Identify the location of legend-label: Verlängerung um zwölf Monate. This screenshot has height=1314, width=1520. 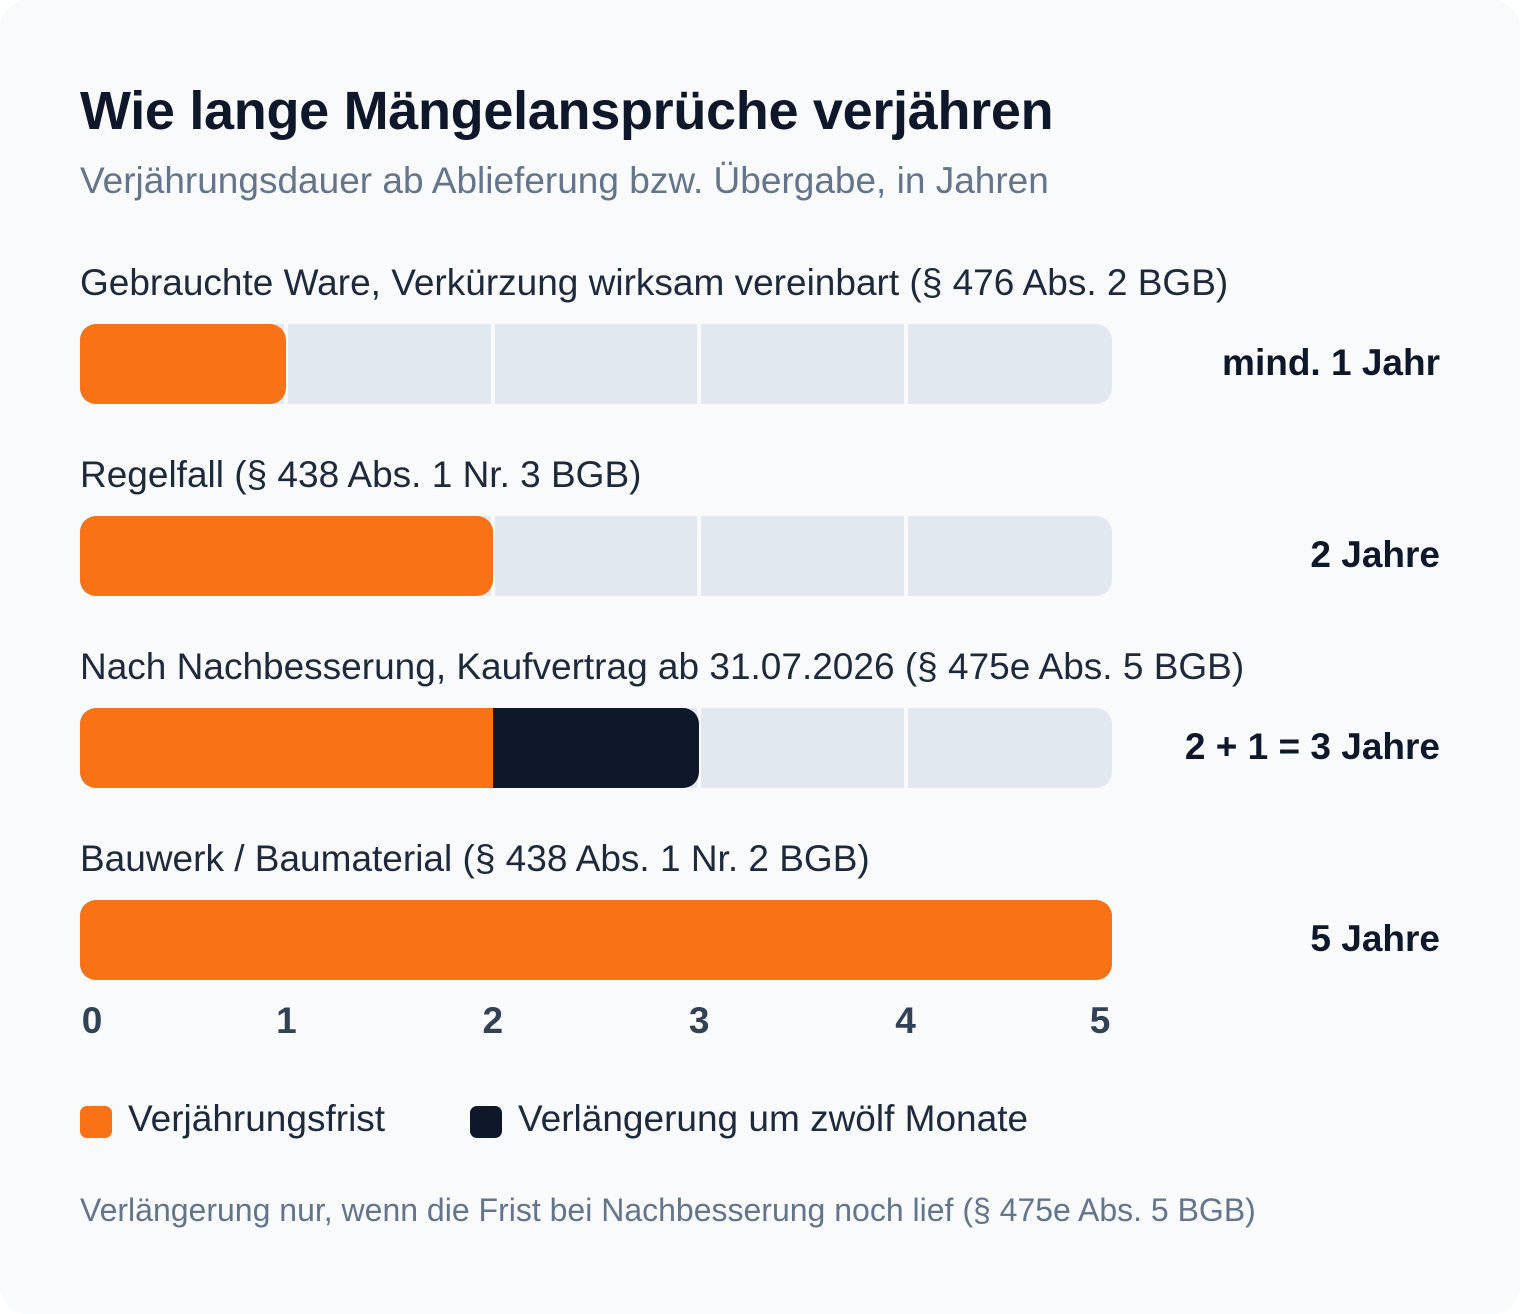
(773, 1118).